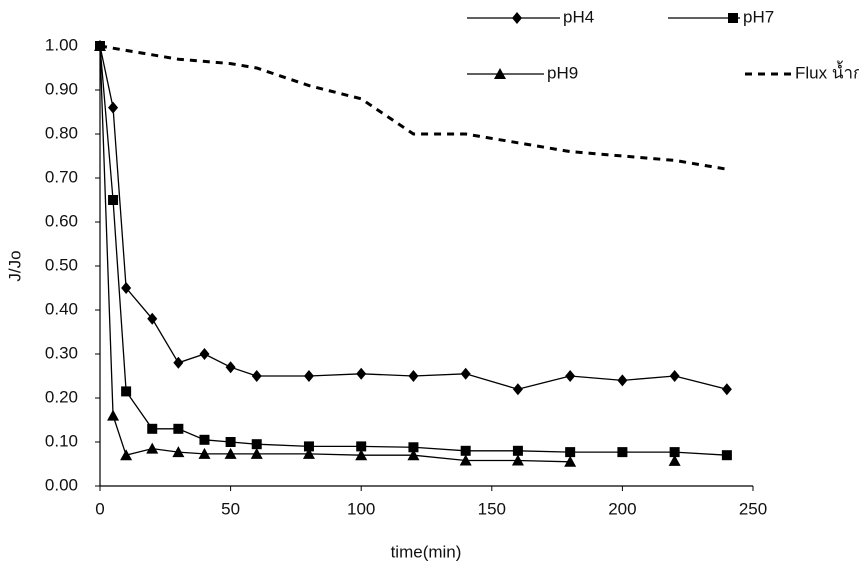  I want to click on y-tick-label: 0.20, so click(61, 396).